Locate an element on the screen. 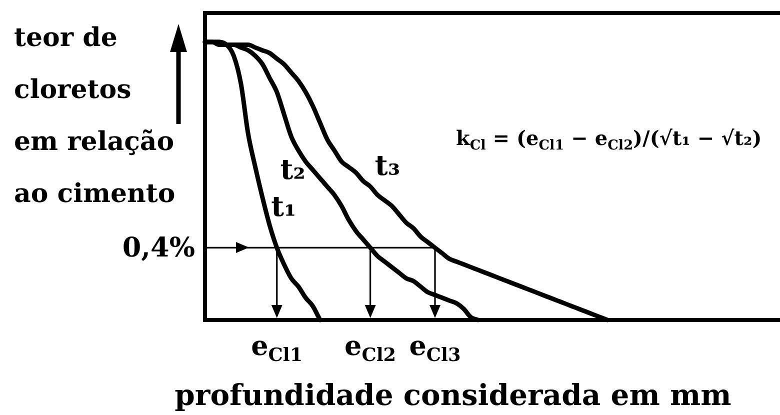  x-tick-label: e$_{Cl2}$ is located at coordinates (370, 348).